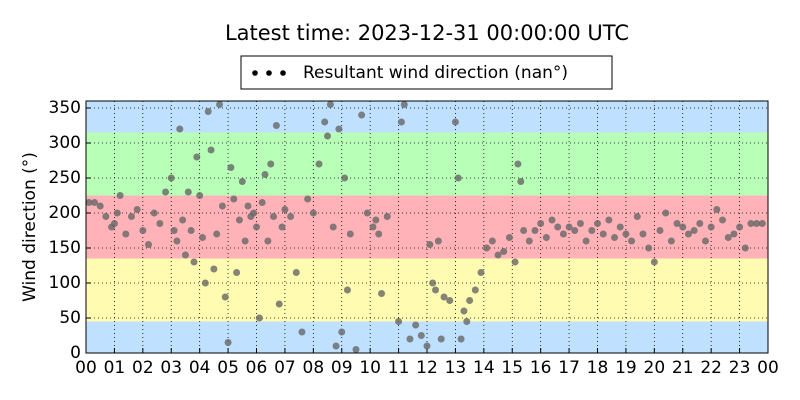  Describe the element at coordinates (427, 117) in the screenshot. I see `direction-band` at that location.